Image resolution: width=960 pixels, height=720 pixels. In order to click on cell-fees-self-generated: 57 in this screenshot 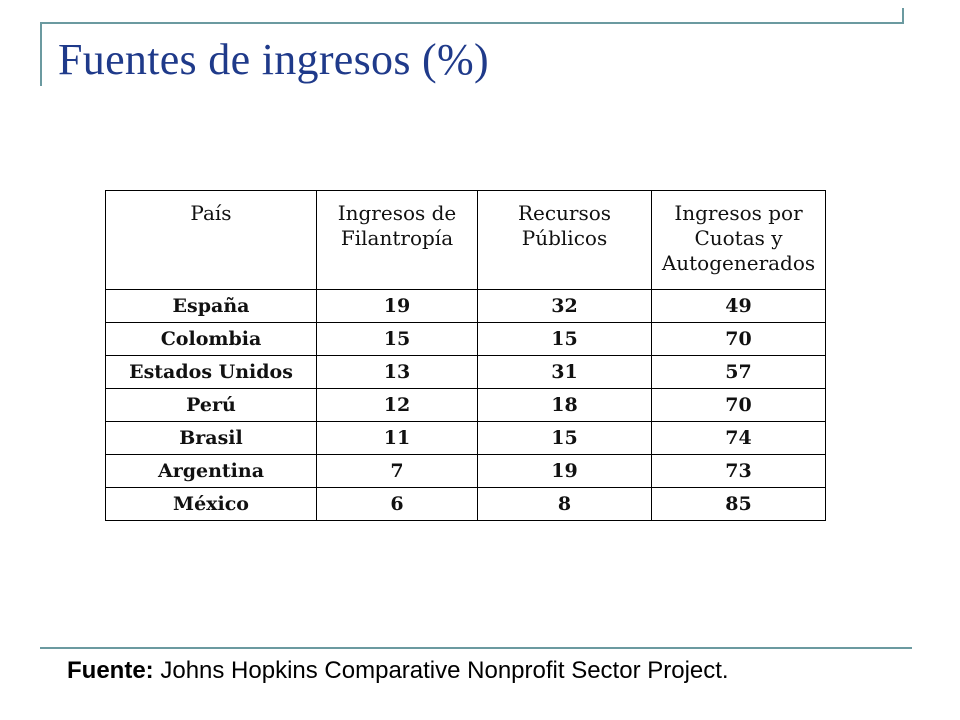, I will do `click(738, 372)`.